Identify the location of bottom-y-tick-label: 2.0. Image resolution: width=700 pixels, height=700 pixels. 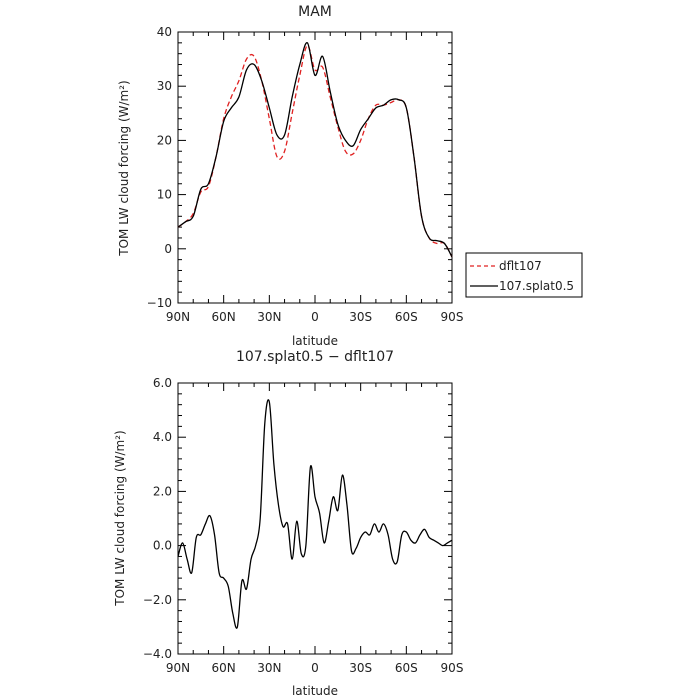
(162, 491).